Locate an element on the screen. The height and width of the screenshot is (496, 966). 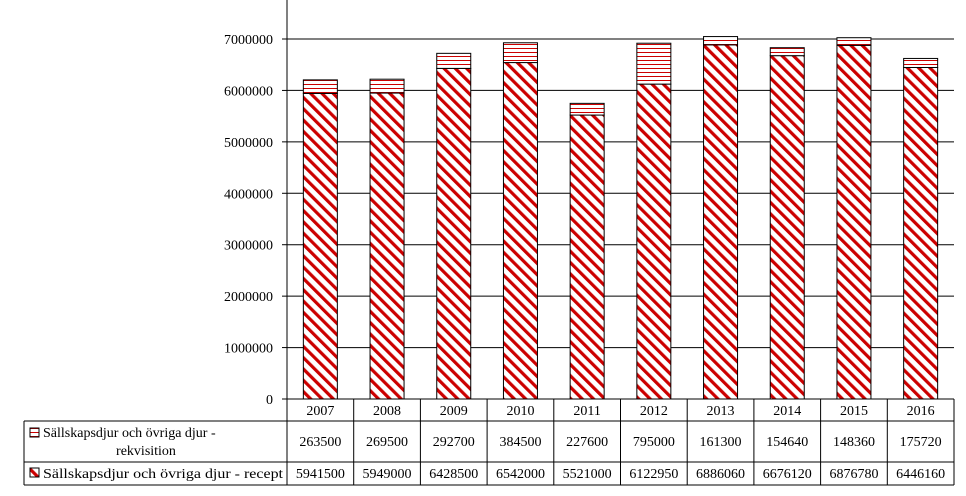
x-category-label: 2008 is located at coordinates (387, 411).